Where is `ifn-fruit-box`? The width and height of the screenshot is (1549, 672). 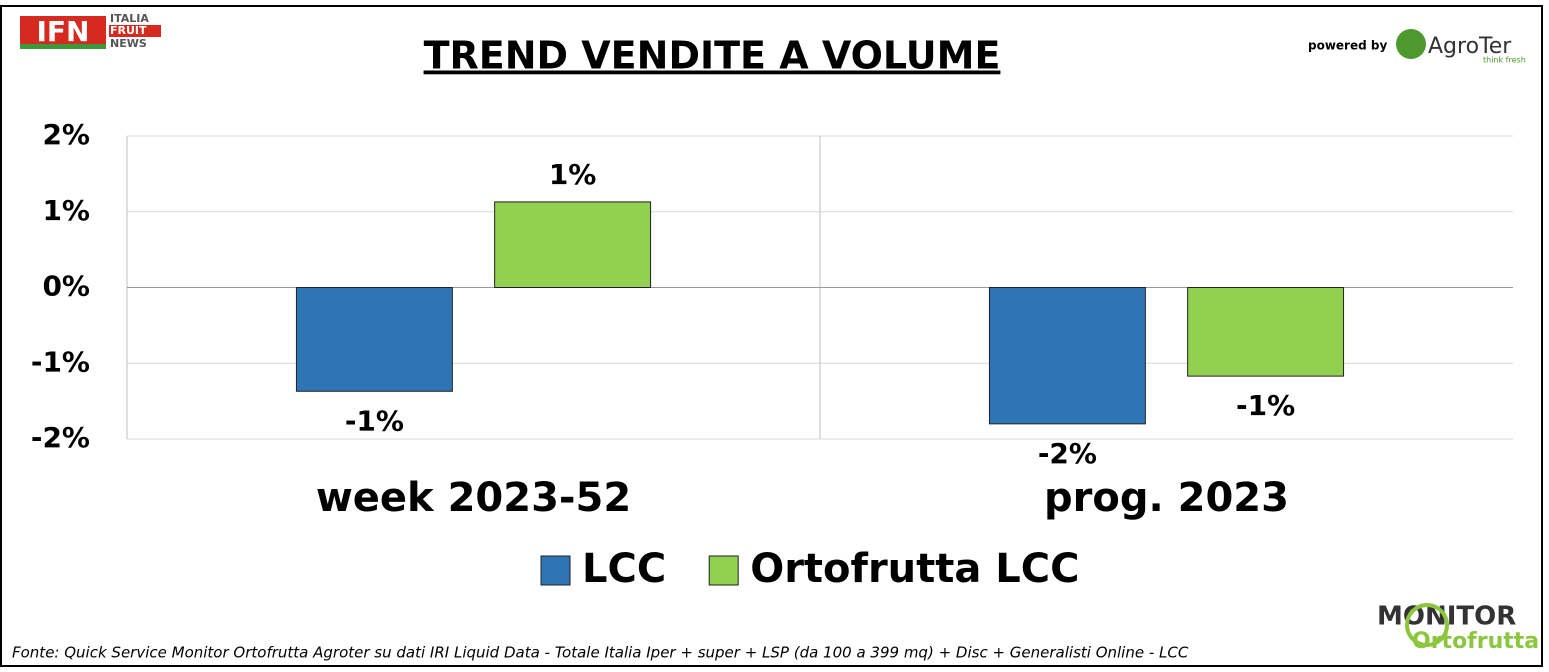 ifn-fruit-box is located at coordinates (135, 31).